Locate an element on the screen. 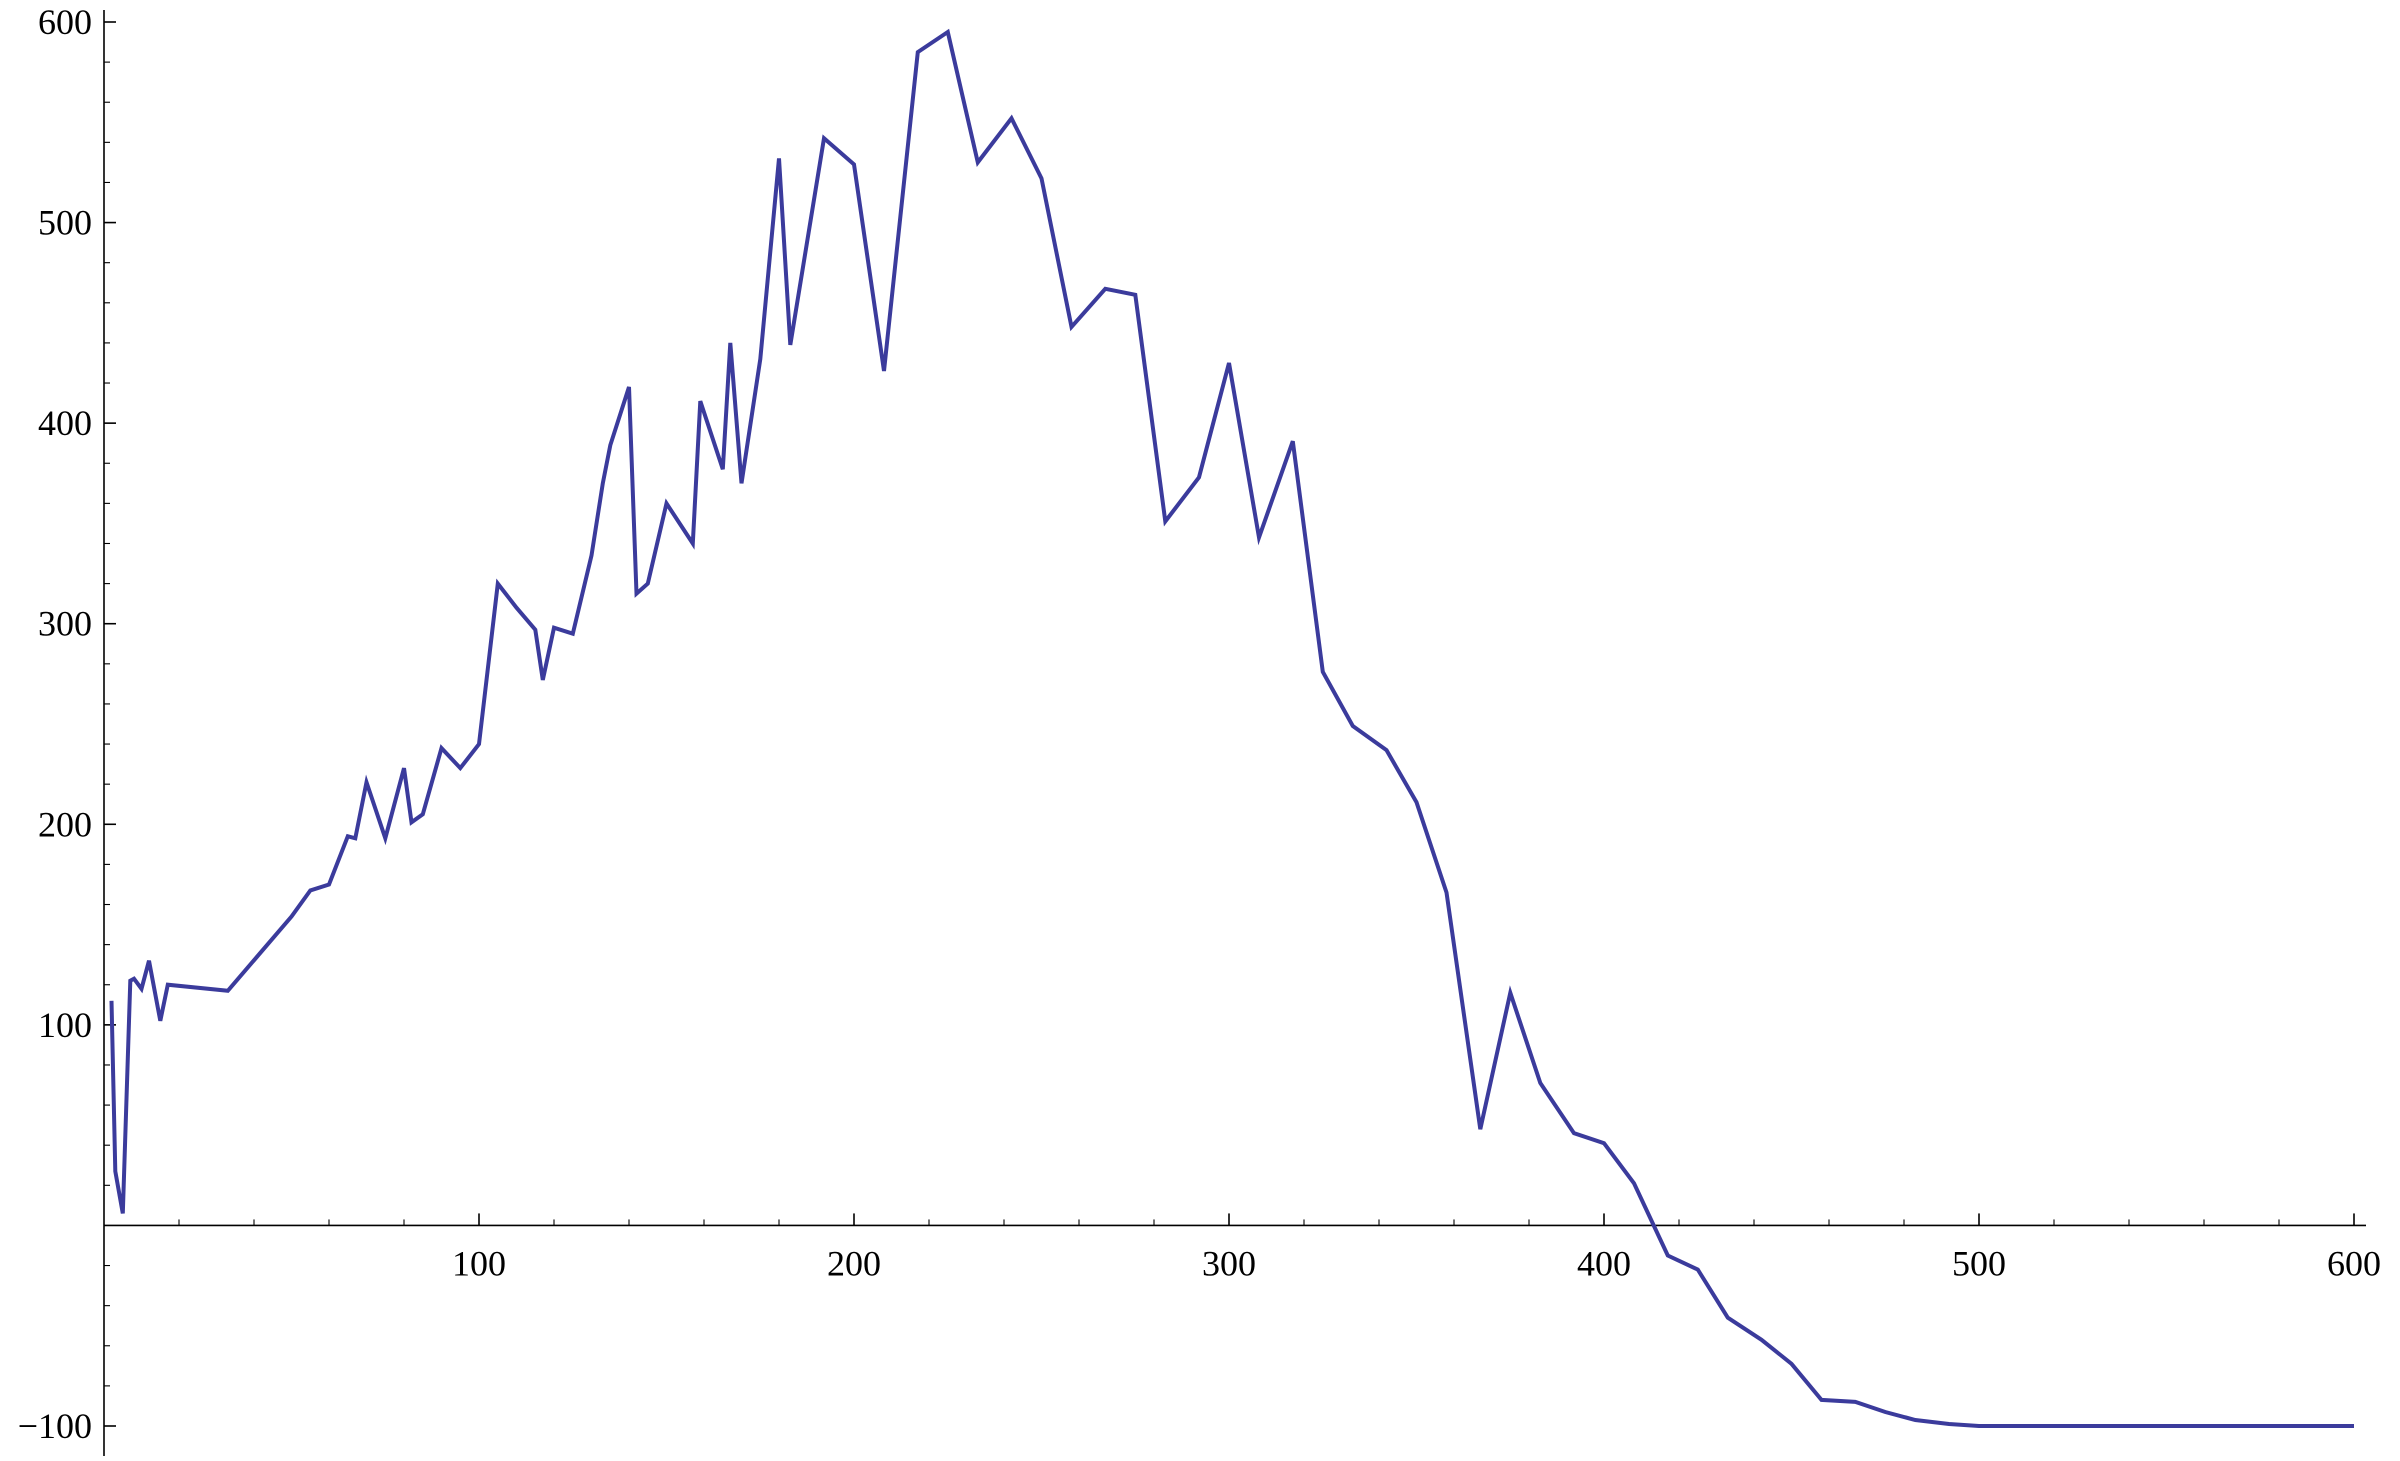 The image size is (2400, 1461). y-tick-label: 600 is located at coordinates (65, 22).